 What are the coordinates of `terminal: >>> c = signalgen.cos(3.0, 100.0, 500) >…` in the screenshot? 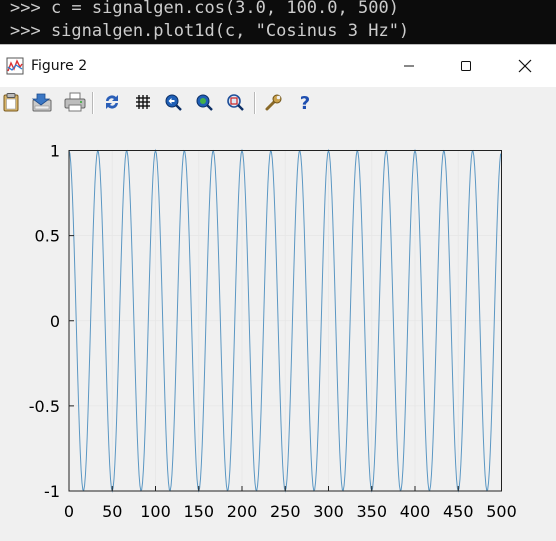 It's located at (278, 24).